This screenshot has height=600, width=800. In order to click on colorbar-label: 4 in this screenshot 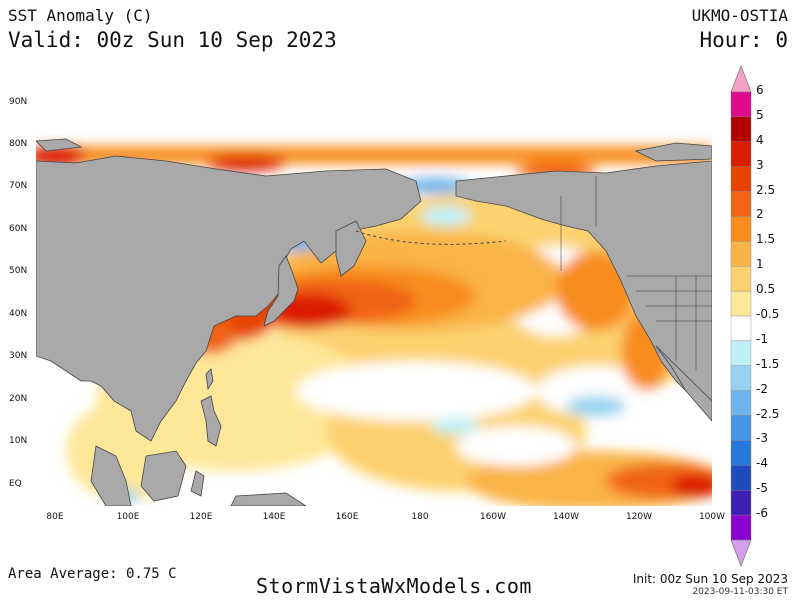, I will do `click(760, 139)`.